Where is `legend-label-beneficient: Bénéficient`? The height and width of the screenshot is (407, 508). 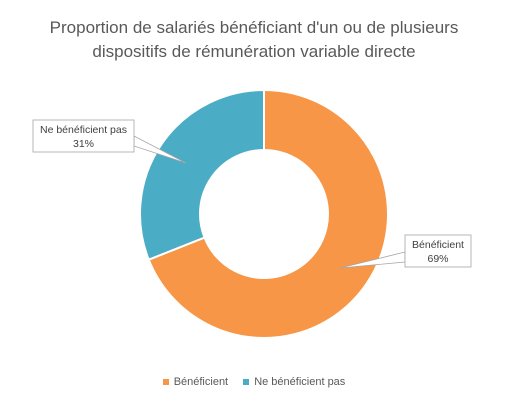 legend-label-beneficient: Bénéficient is located at coordinates (201, 382).